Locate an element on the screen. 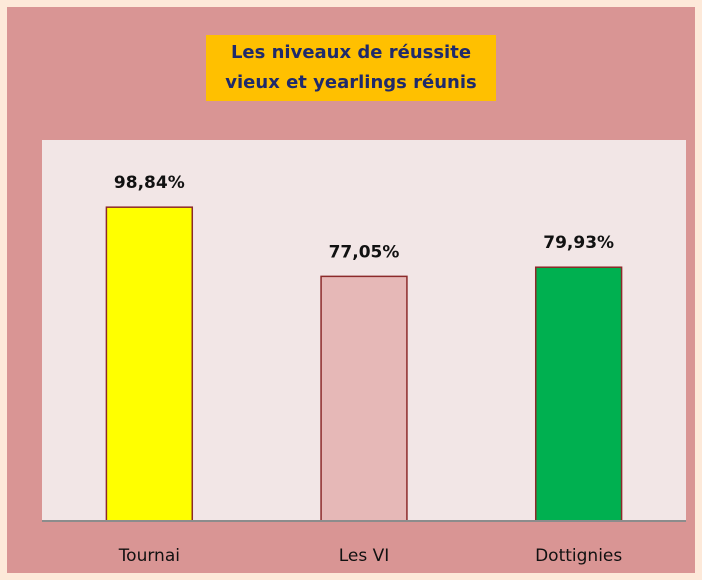 The width and height of the screenshot is (702, 580). x-tick-label: Dottignies is located at coordinates (578, 556).